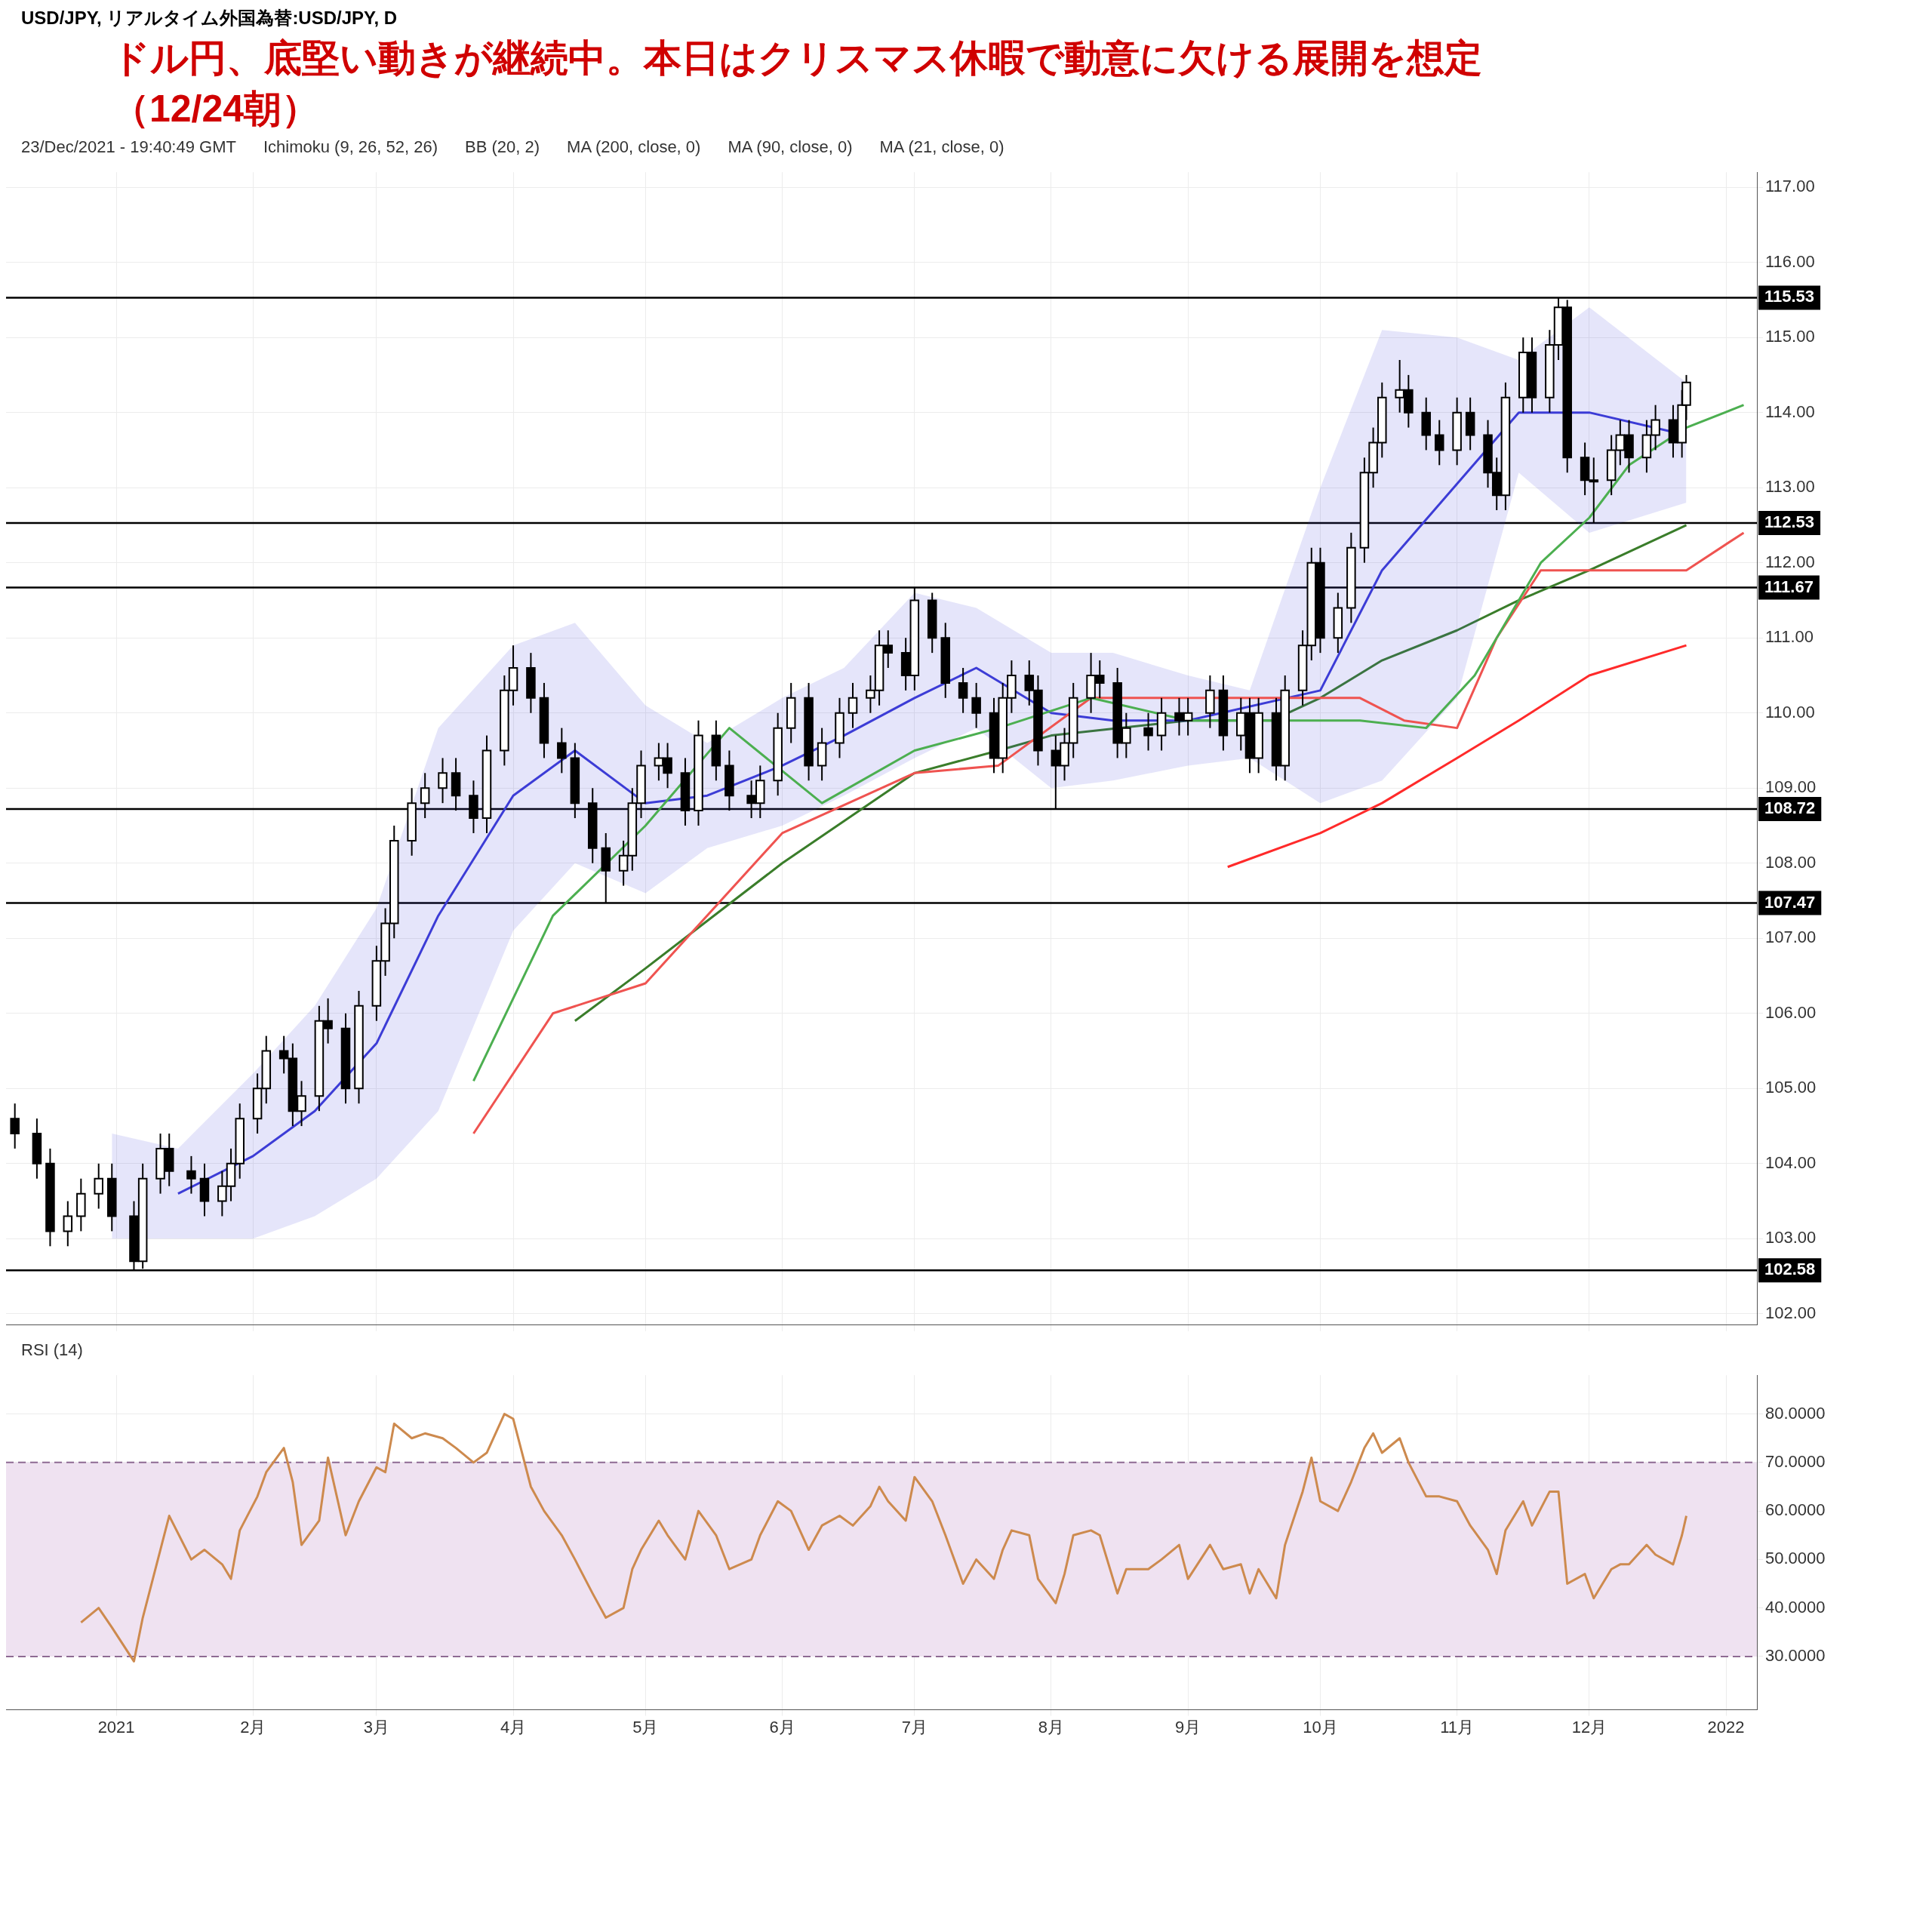  I want to click on ref-line-label: 112.53, so click(1789, 522).